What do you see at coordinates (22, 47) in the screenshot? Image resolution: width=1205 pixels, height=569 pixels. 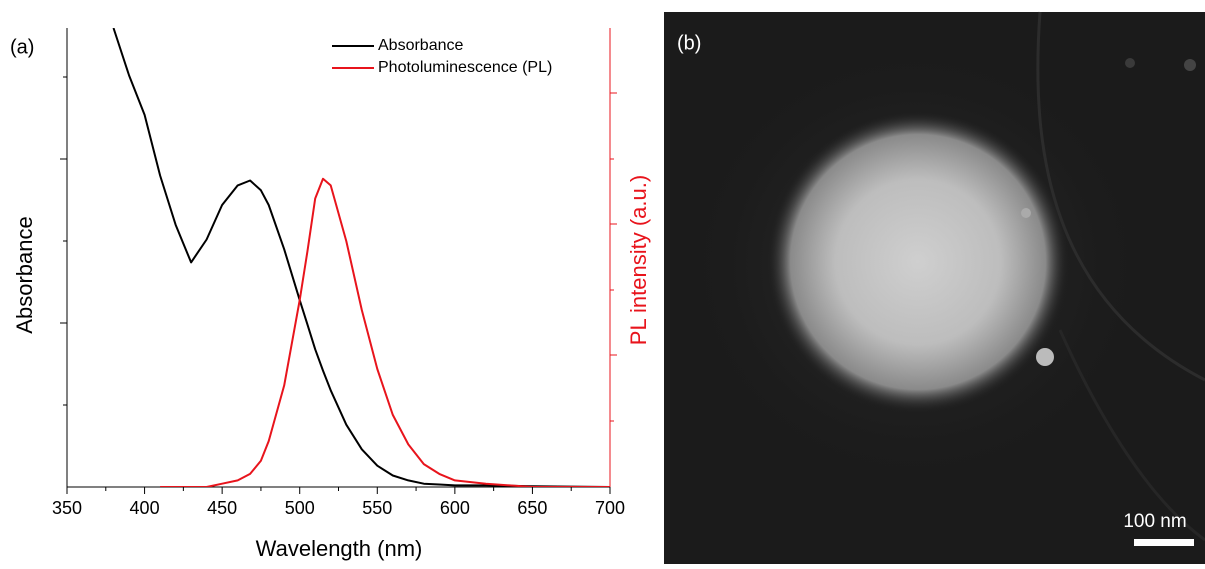 I see `panel-label: (a)` at bounding box center [22, 47].